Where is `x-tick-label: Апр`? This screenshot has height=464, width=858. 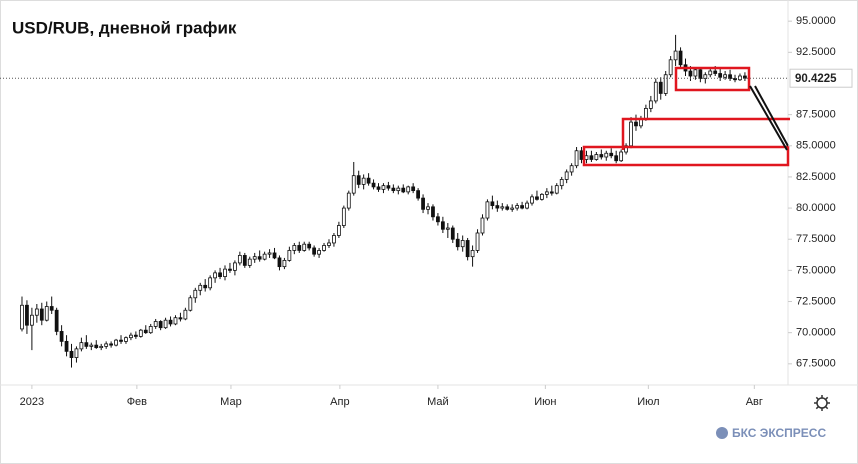 x-tick-label: Апр is located at coordinates (339, 402).